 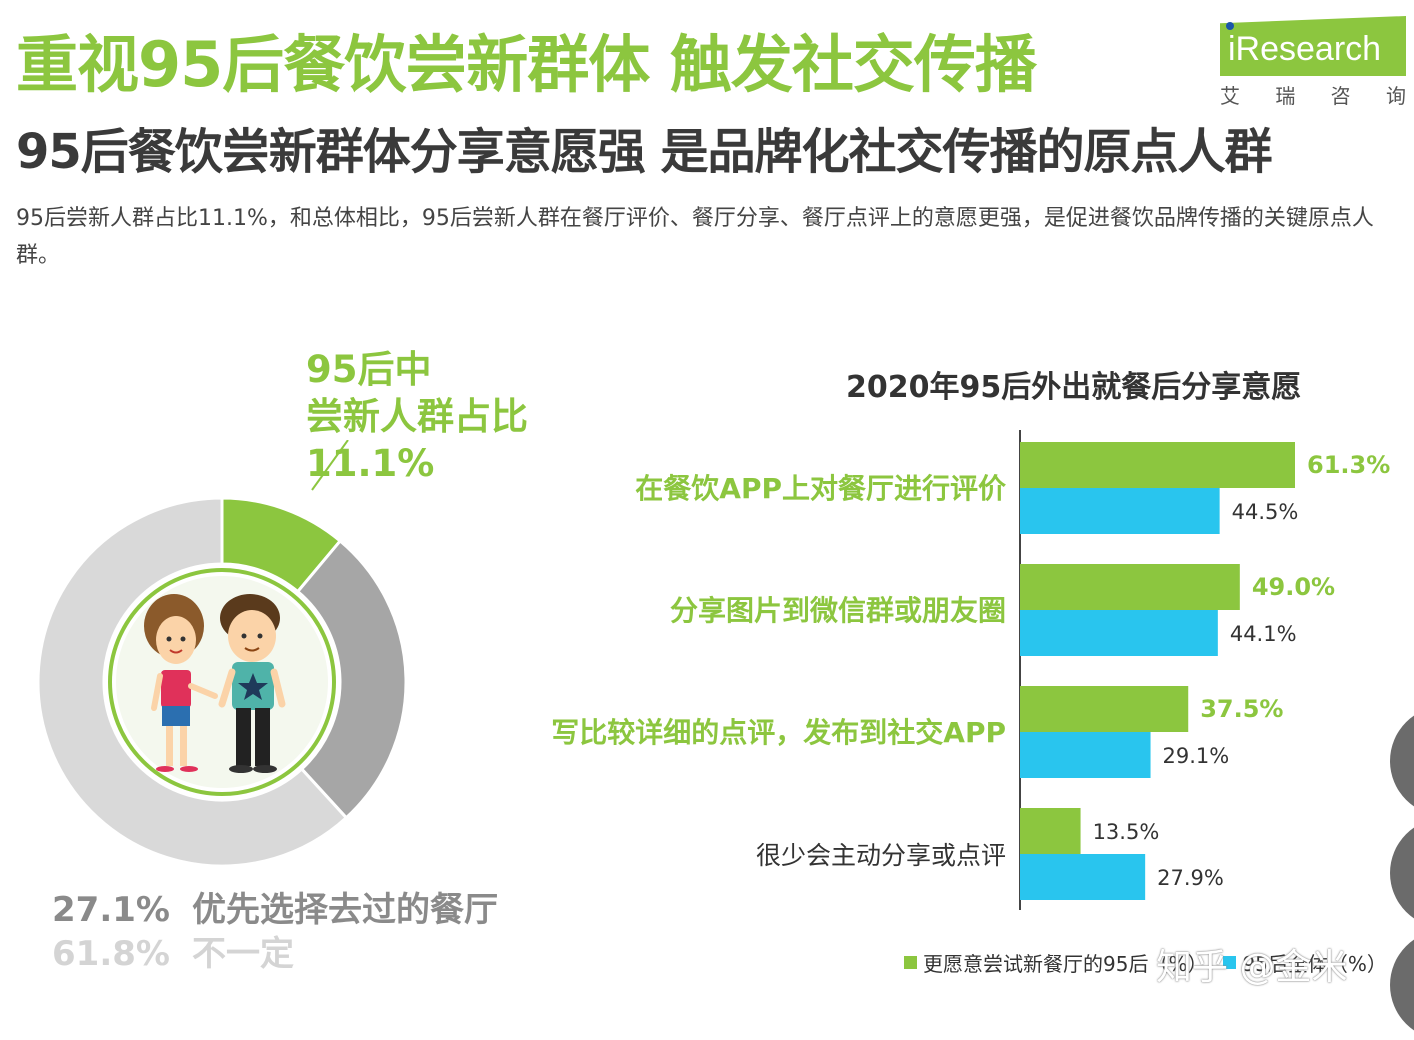 What do you see at coordinates (1285, 96) in the screenshot?
I see `logo-cn-char: 瑞` at bounding box center [1285, 96].